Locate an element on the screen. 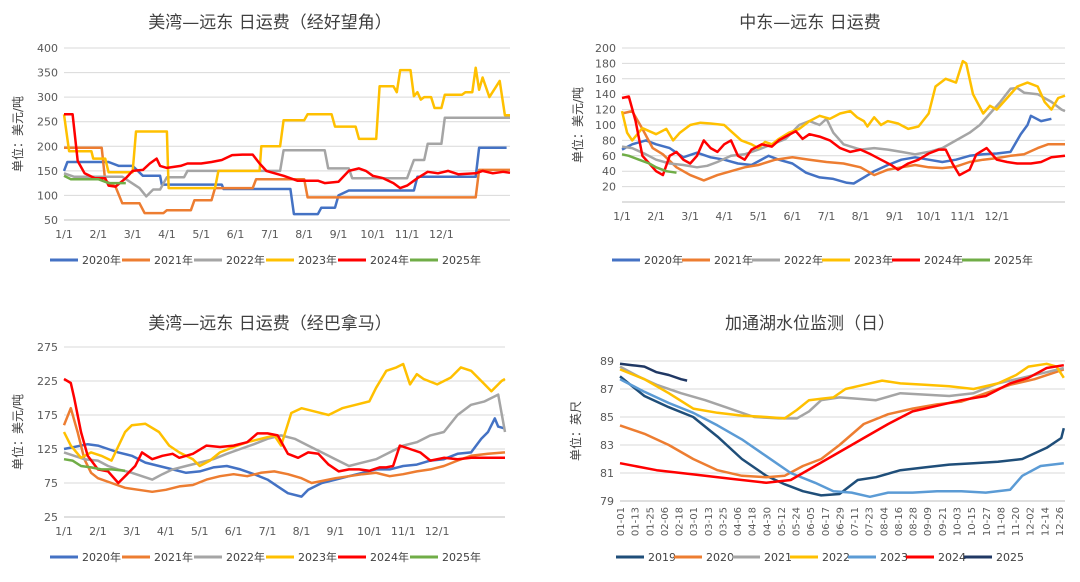 The height and width of the screenshot is (582, 1080). y-tick-label: 300 is located at coordinates (47, 97).